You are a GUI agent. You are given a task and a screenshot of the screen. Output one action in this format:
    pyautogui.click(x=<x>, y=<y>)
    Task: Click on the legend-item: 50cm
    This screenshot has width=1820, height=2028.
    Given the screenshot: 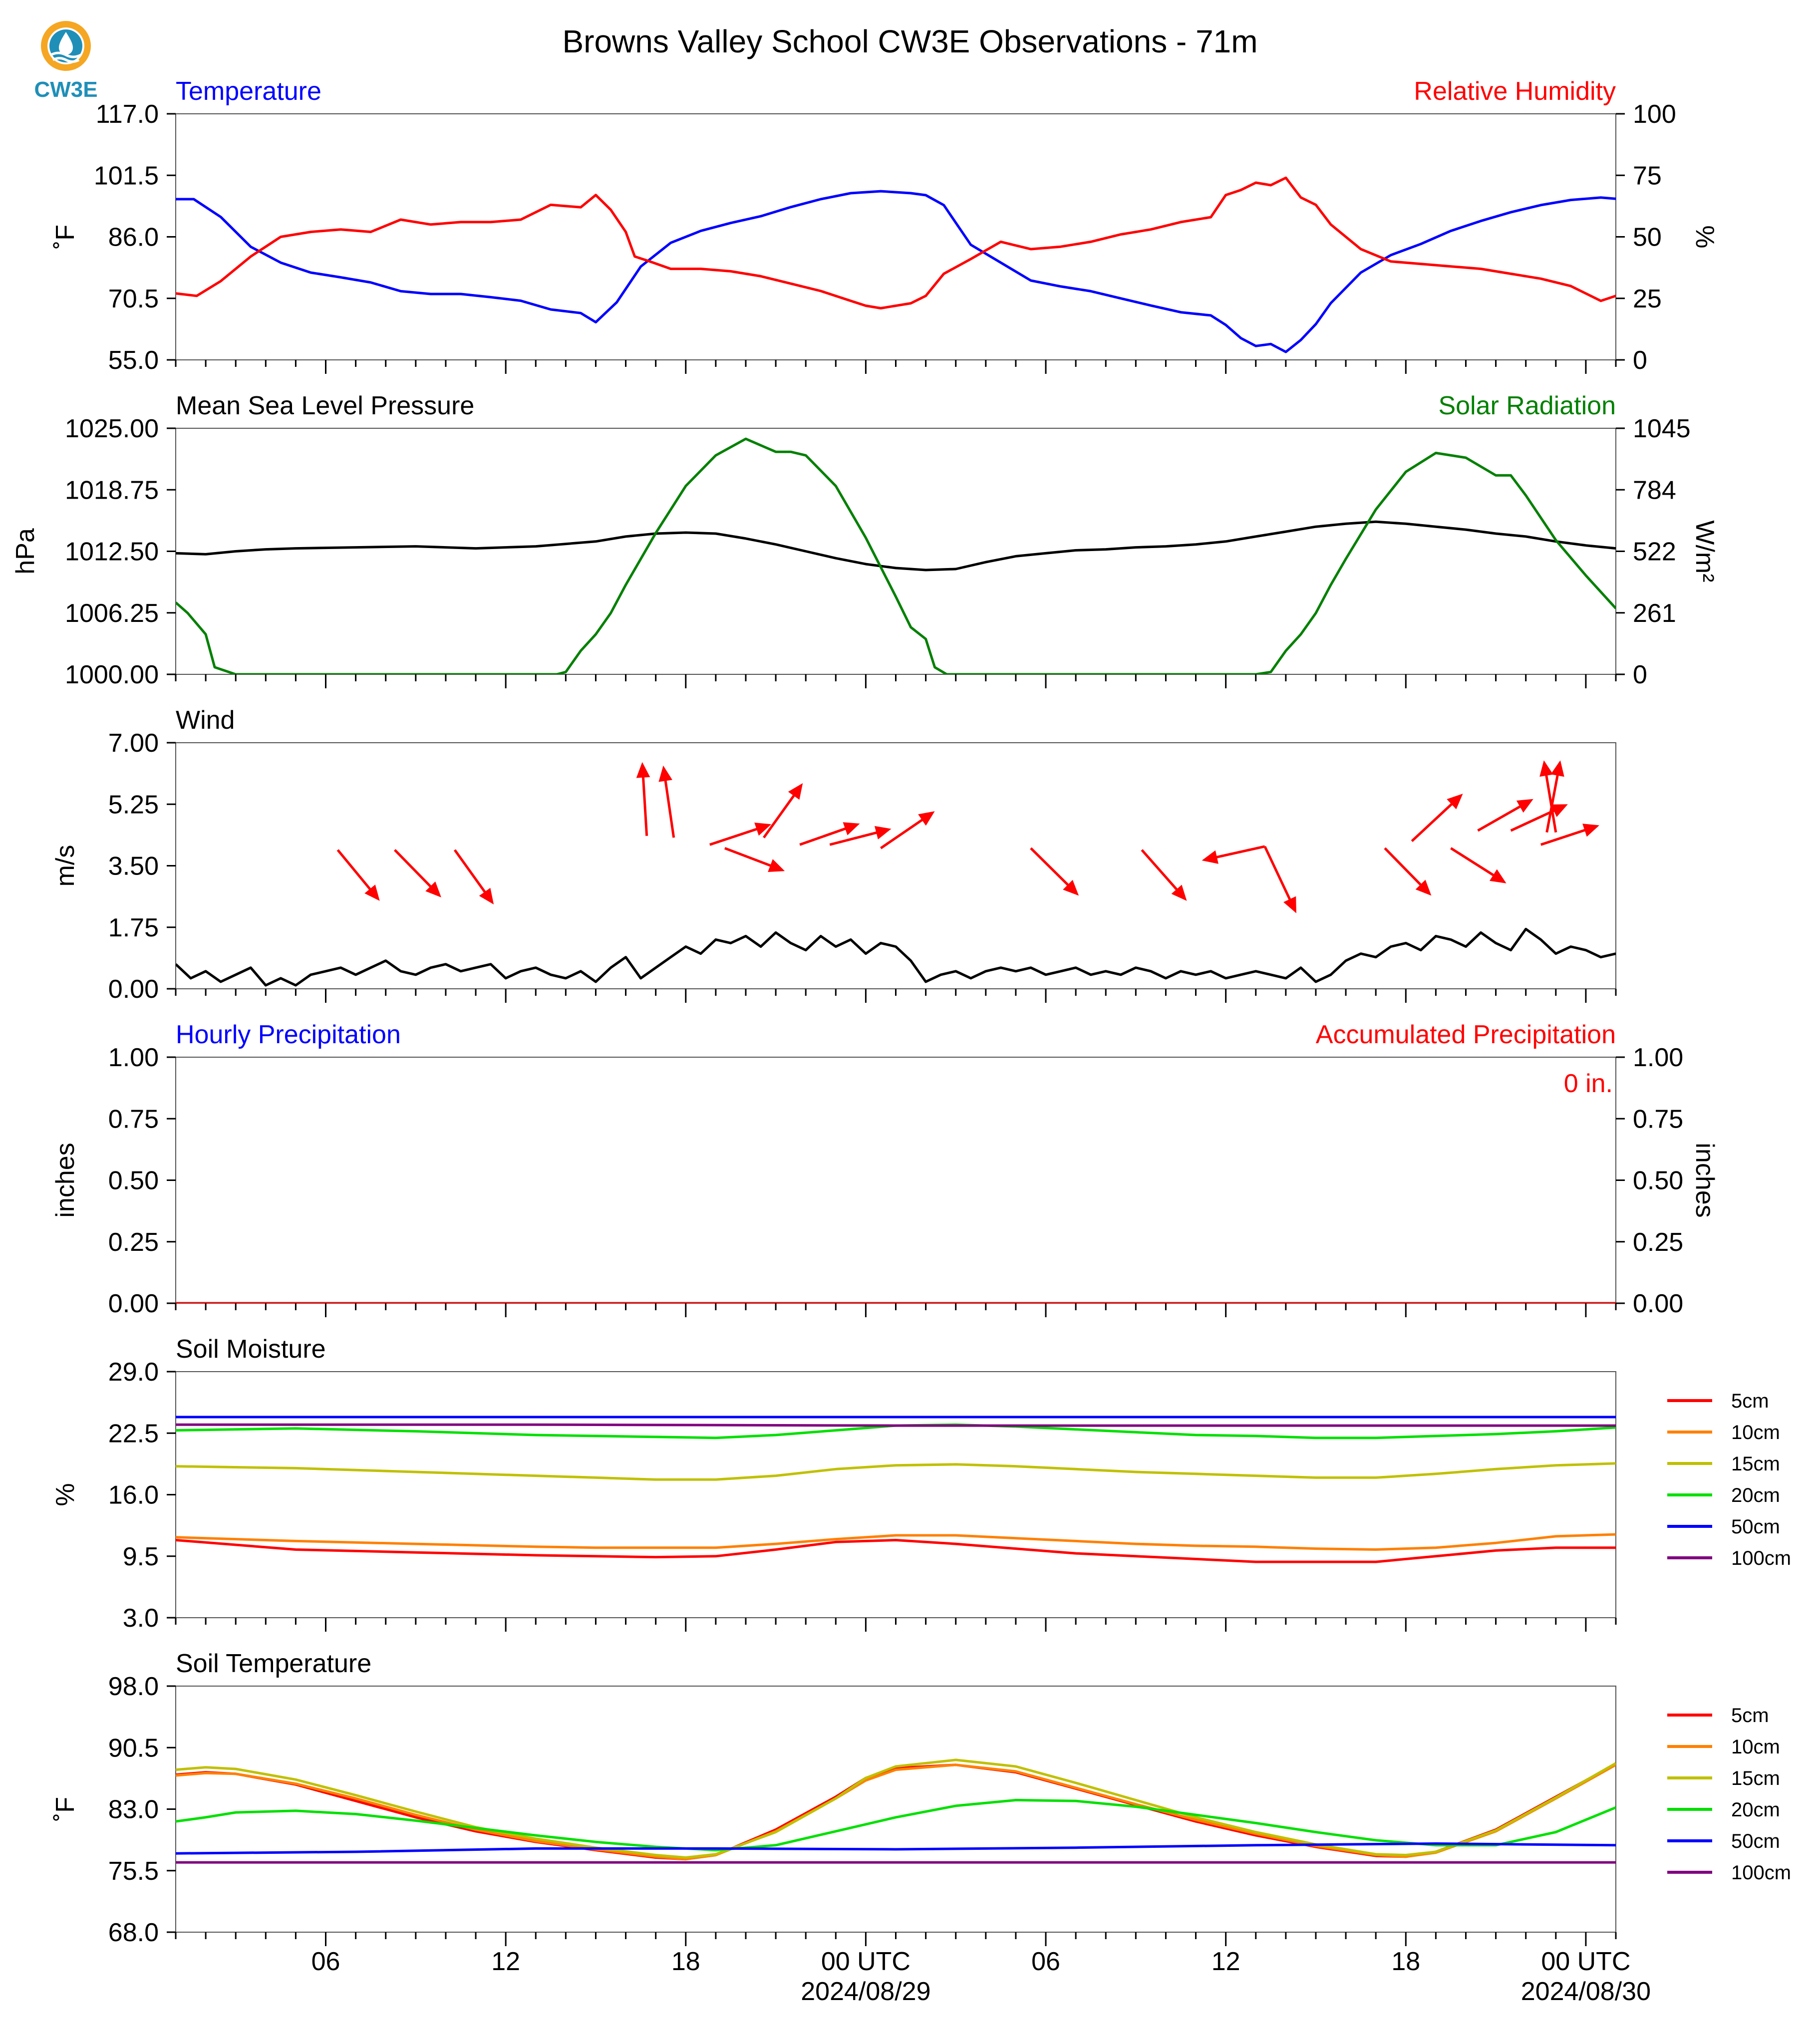 What is the action you would take?
    pyautogui.click(x=1723, y=1527)
    